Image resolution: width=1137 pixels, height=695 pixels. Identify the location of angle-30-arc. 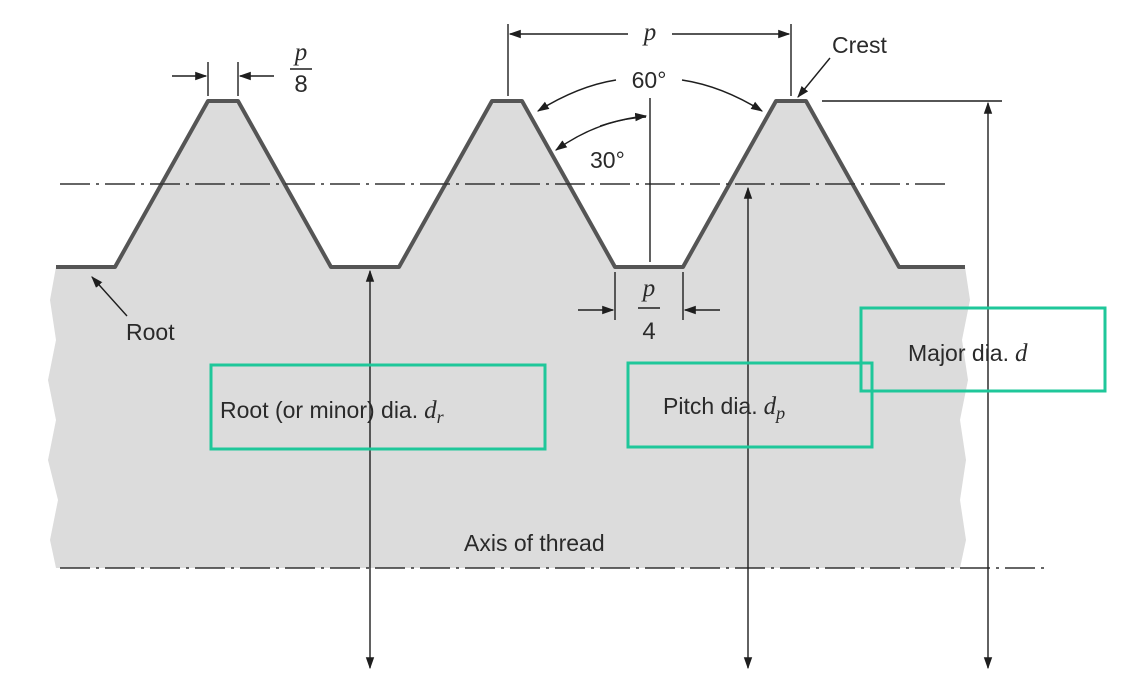
(601, 133).